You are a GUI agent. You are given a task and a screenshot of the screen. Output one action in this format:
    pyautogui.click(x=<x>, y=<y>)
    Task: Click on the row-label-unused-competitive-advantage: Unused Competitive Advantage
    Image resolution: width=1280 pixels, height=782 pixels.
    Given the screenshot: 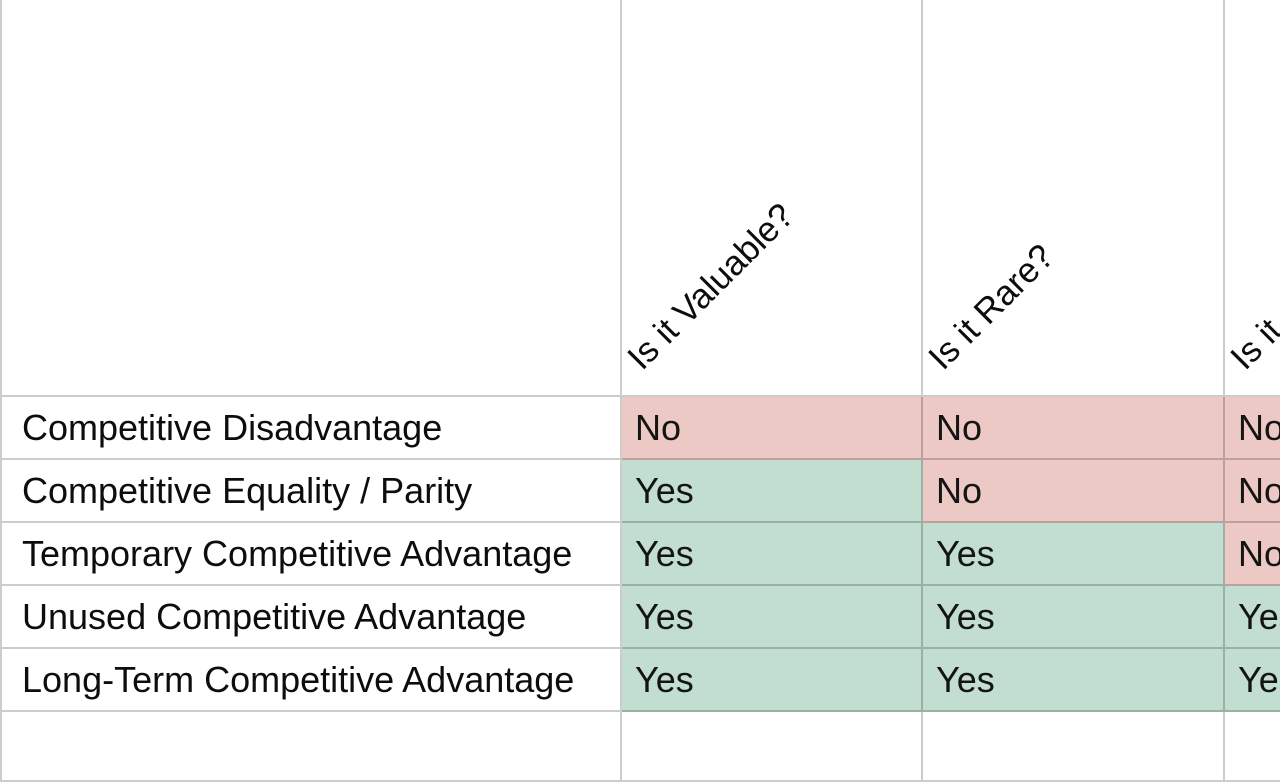 What is the action you would take?
    pyautogui.click(x=312, y=617)
    